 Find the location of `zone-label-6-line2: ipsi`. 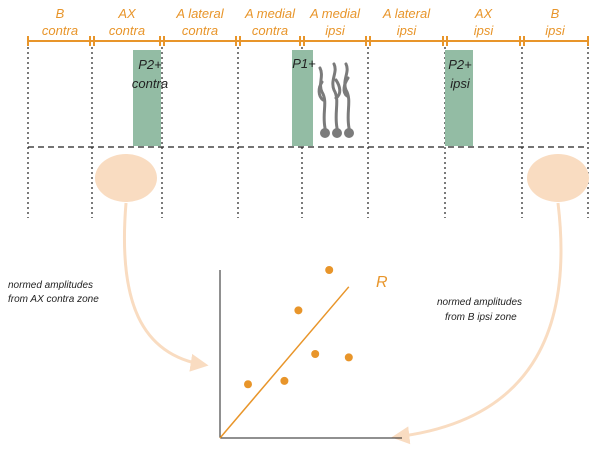

zone-label-6-line2: ipsi is located at coordinates (484, 30).